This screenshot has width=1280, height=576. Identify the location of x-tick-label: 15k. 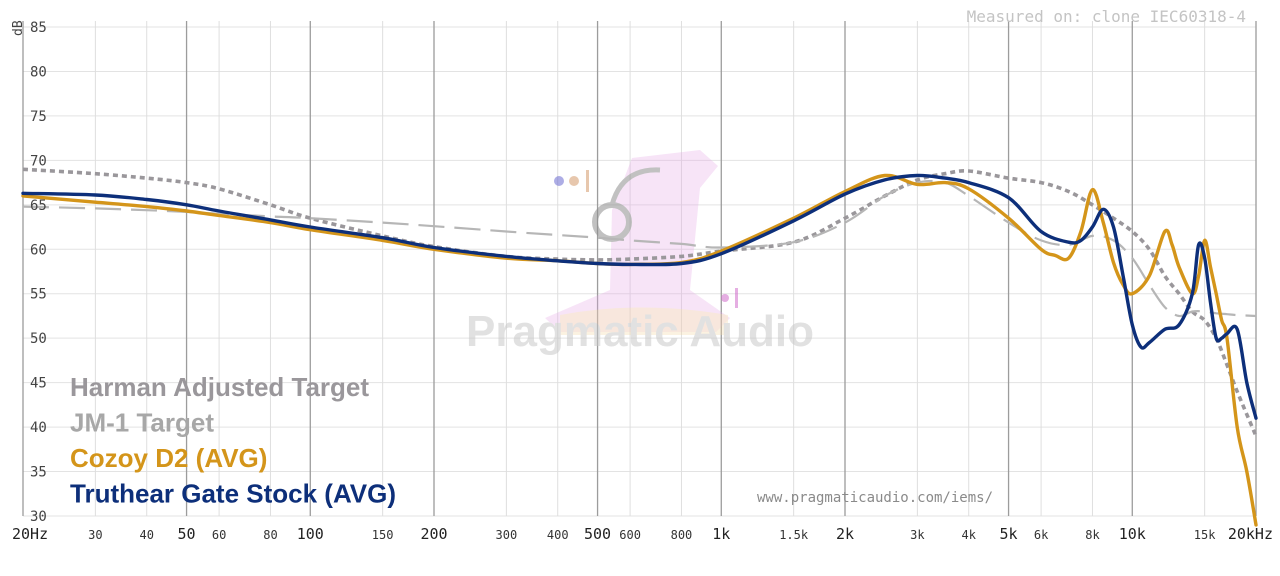
(1205, 535).